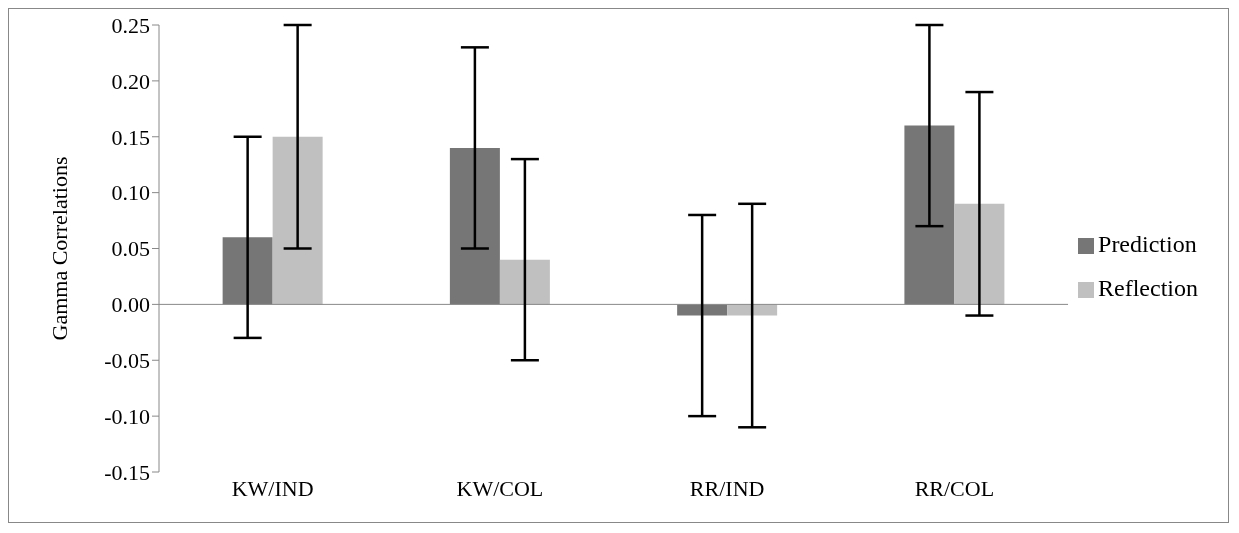 The image size is (1239, 533). I want to click on y-tick-label: 0.25, so click(130, 25).